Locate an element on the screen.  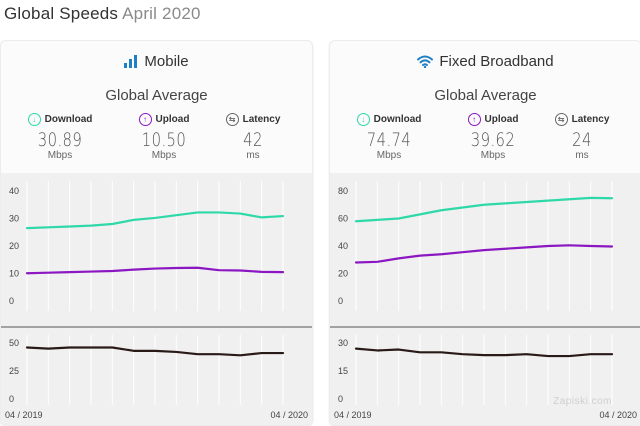
fixed-latency-metric: ⇆ Latency 24 ms is located at coordinates (582, 137).